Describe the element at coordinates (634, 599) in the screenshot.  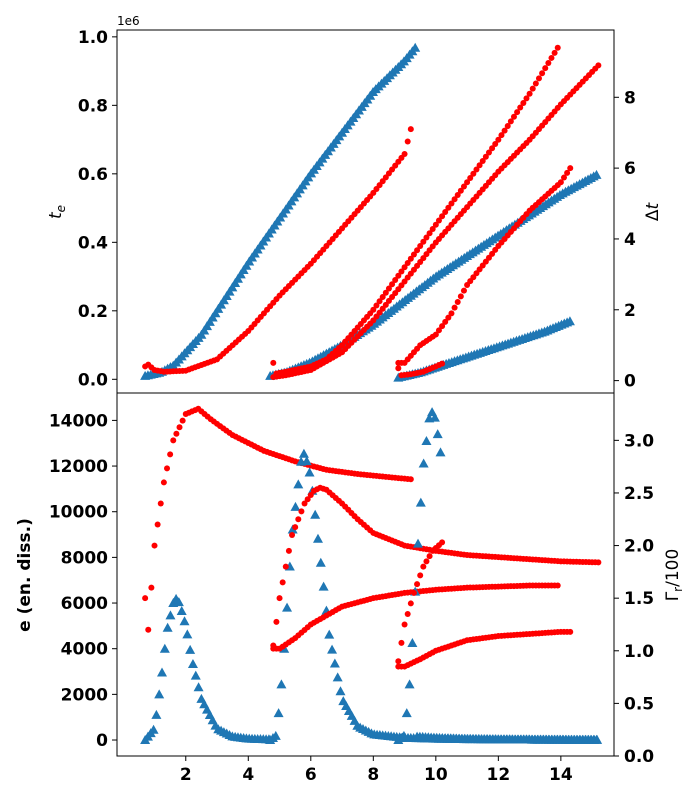
I see `bottom-right-ticks: 0.0 0.5 1.0 1.5 2.0 2.5 3.0` at that location.